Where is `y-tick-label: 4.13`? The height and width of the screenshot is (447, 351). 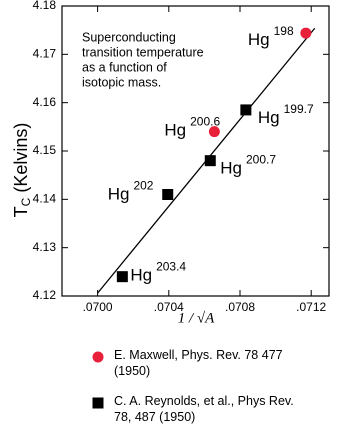
y-tick-label: 4.13 is located at coordinates (45, 247).